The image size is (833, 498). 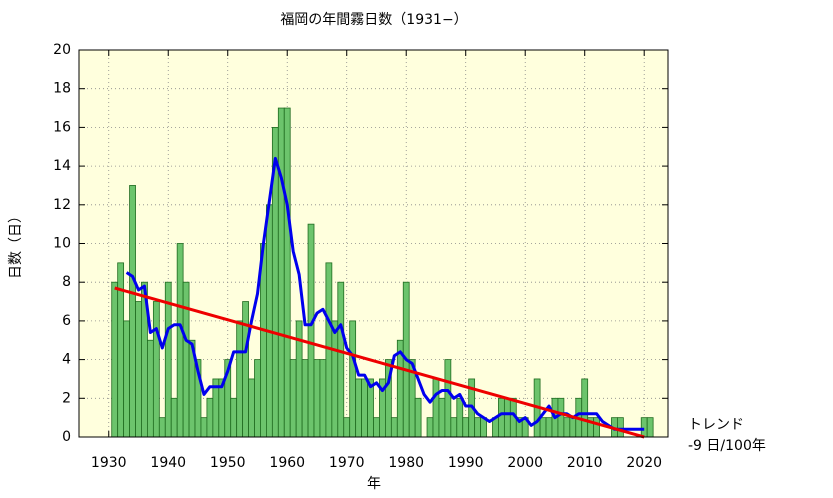 What do you see at coordinates (374, 484) in the screenshot?
I see `x-axis-label: 年` at bounding box center [374, 484].